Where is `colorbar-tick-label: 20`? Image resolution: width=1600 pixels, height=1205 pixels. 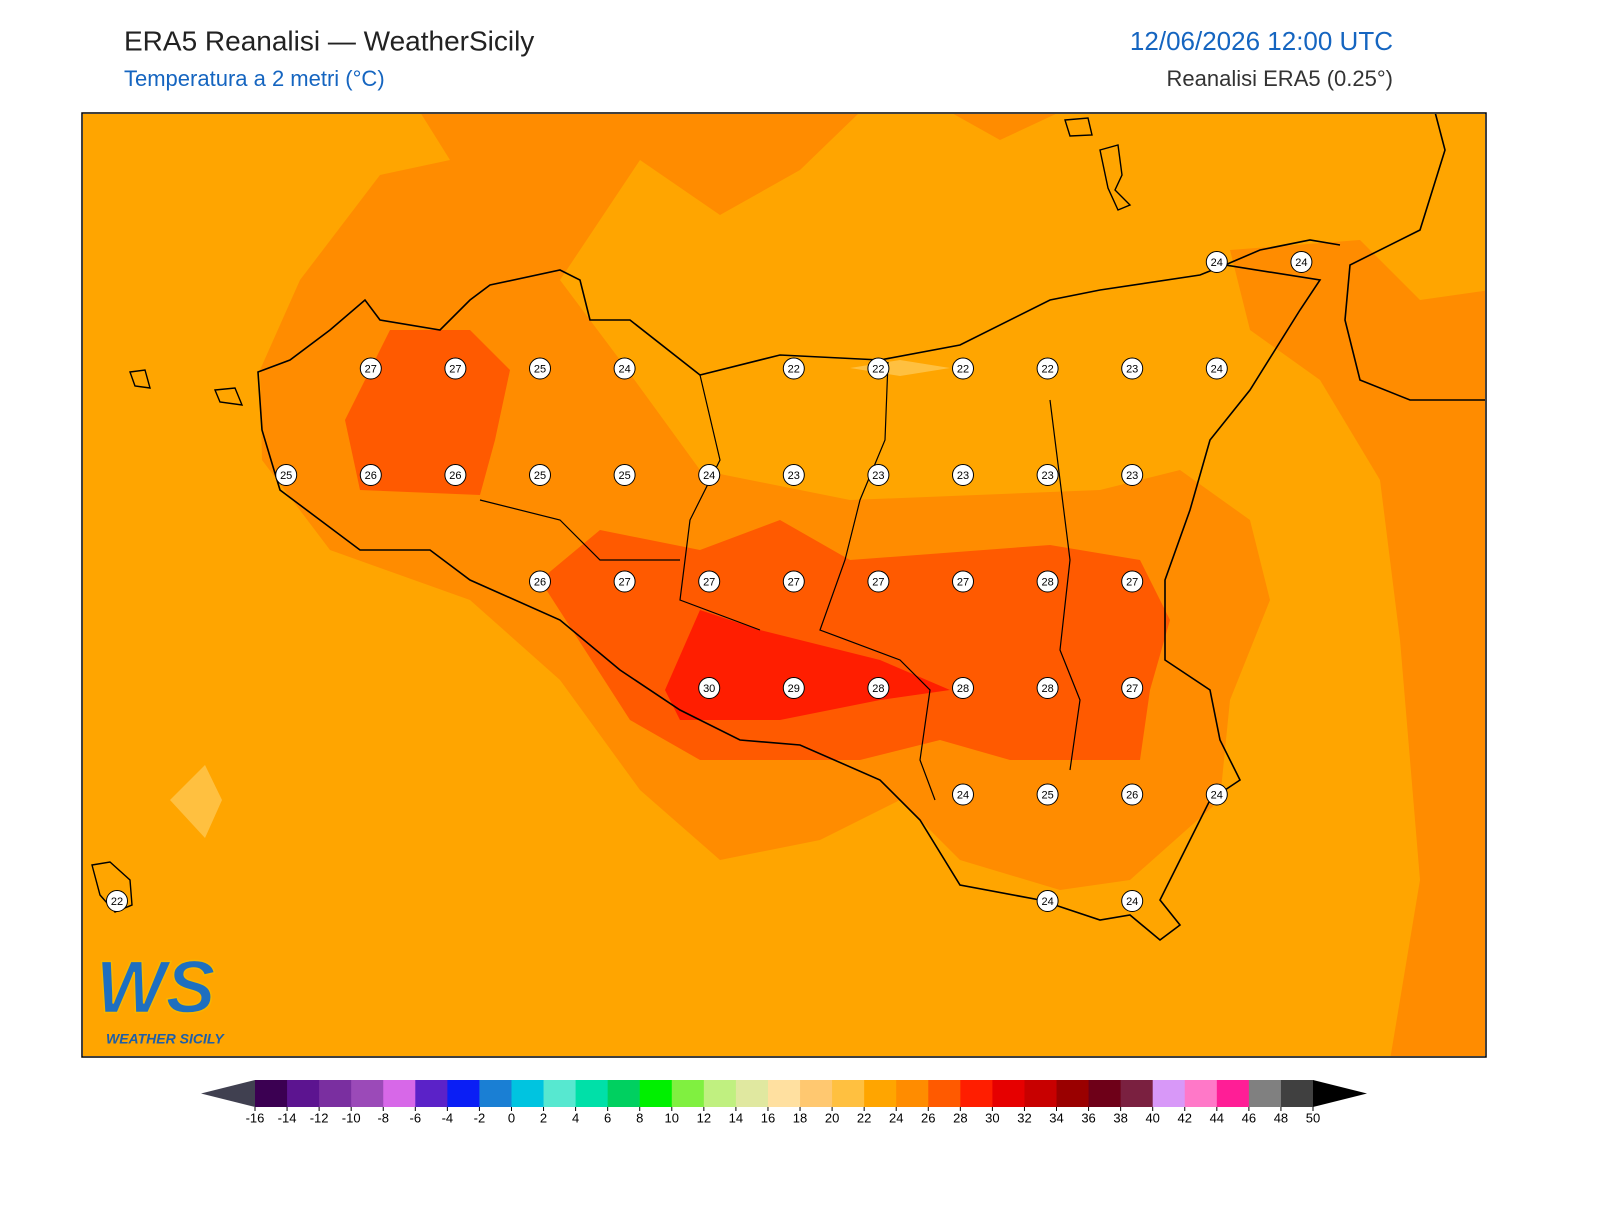
colorbar-tick-label: 20 is located at coordinates (832, 1117).